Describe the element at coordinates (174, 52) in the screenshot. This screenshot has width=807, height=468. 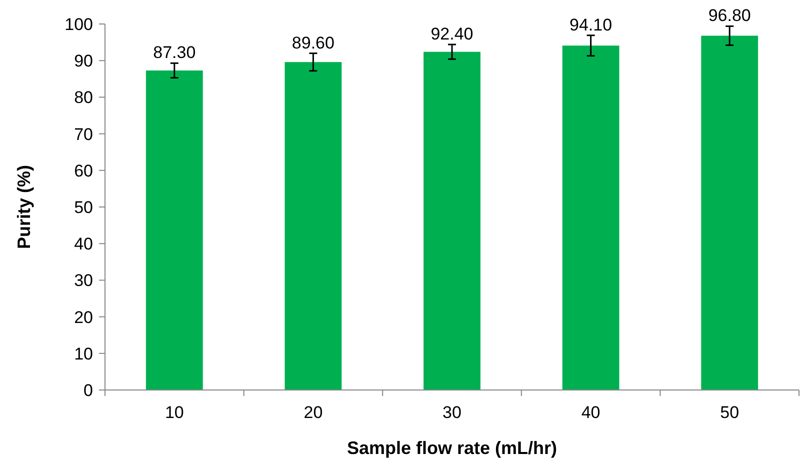
I see `data-label: 87.30` at that location.